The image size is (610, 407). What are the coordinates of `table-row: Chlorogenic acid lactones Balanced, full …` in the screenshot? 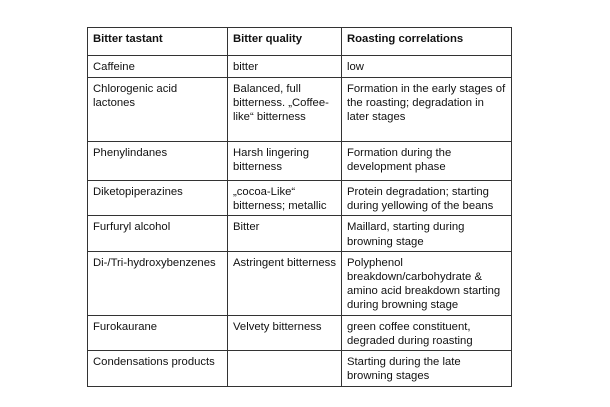 It's located at (299, 109).